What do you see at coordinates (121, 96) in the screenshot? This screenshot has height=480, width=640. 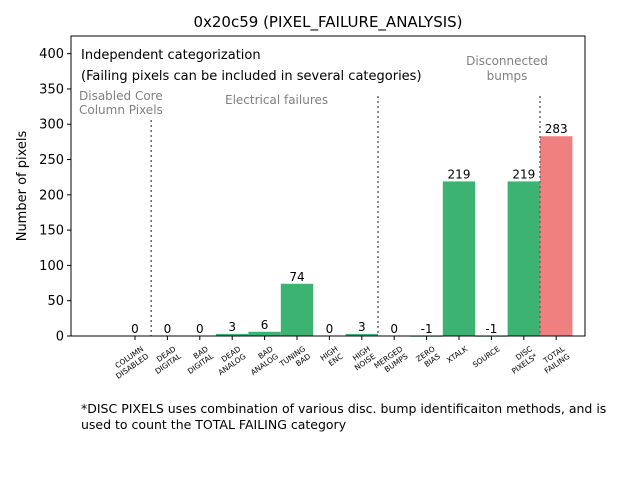 I see `annotation-disabled-core: Disabled Core` at bounding box center [121, 96].